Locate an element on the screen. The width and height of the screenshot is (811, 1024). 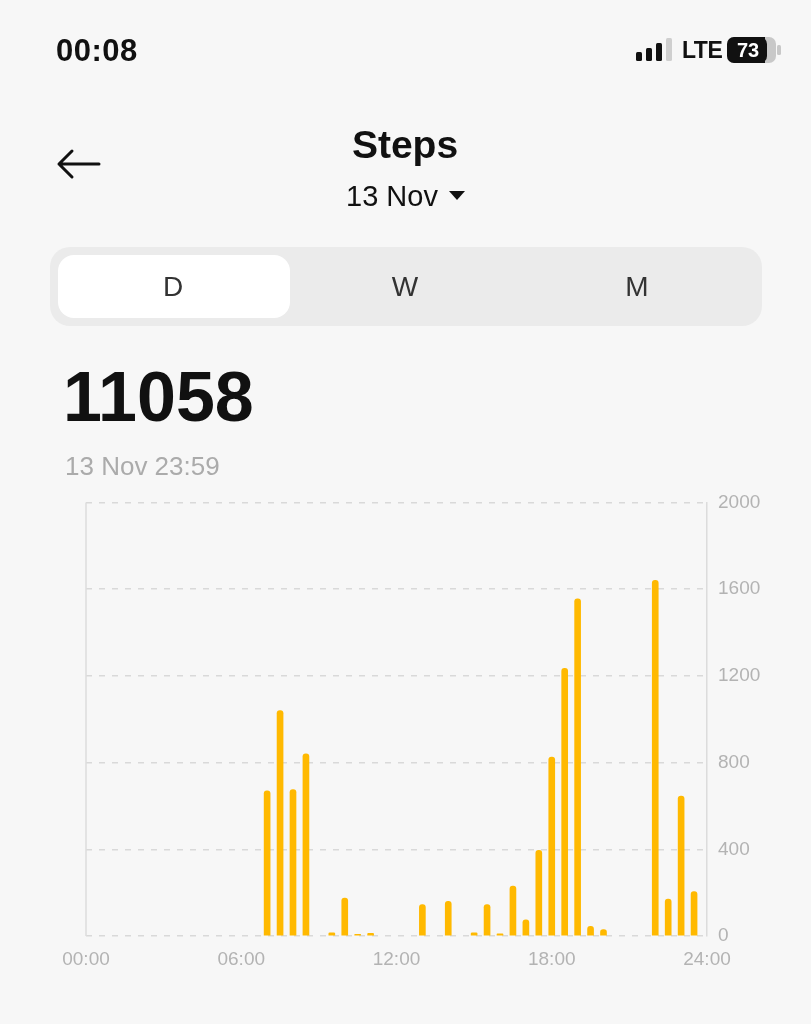
text: LTE is located at coordinates (702, 50).